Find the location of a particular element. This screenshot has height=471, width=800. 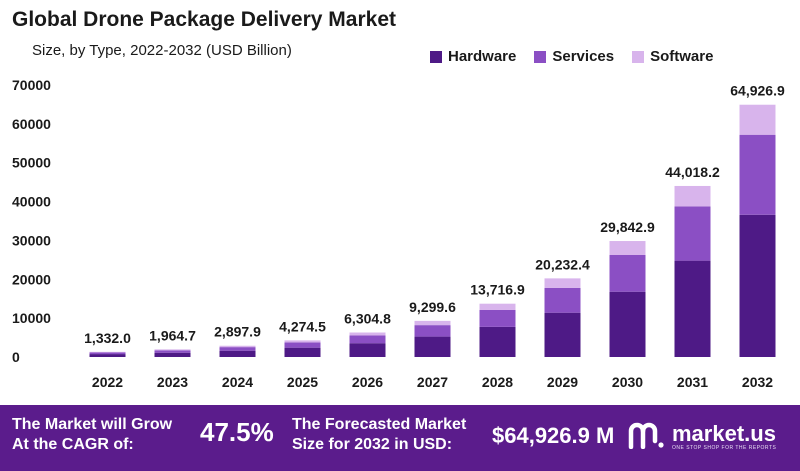

bar-services-2025 is located at coordinates (302, 345).